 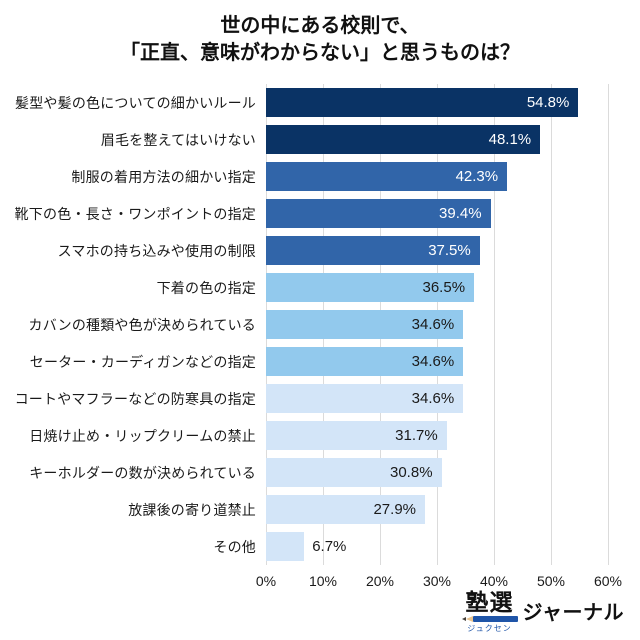 What do you see at coordinates (234, 546) in the screenshot?
I see `category-label: その他` at bounding box center [234, 546].